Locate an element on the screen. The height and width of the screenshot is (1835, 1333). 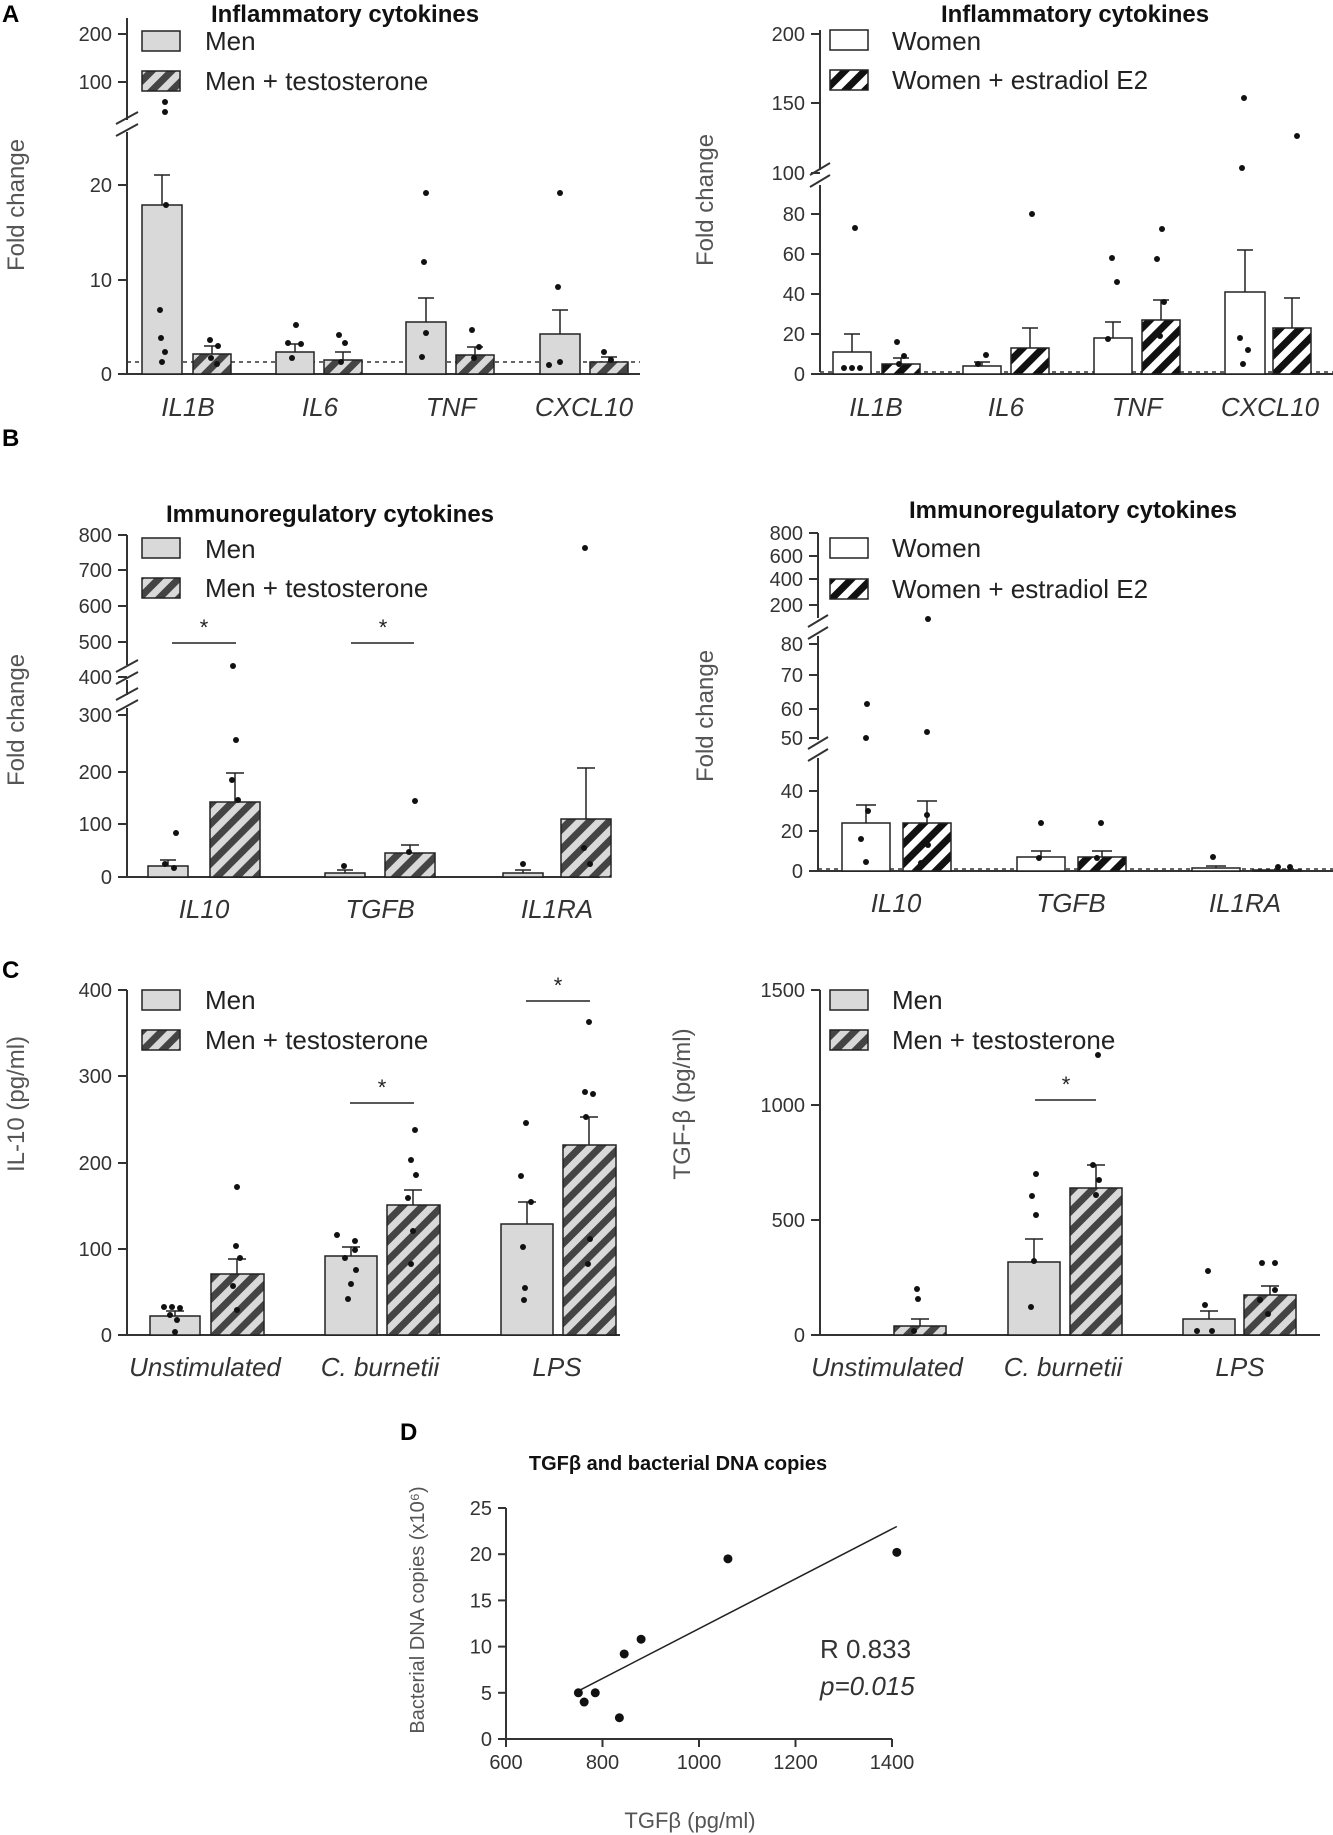
y-tick-label: 1500 is located at coordinates (783, 991).